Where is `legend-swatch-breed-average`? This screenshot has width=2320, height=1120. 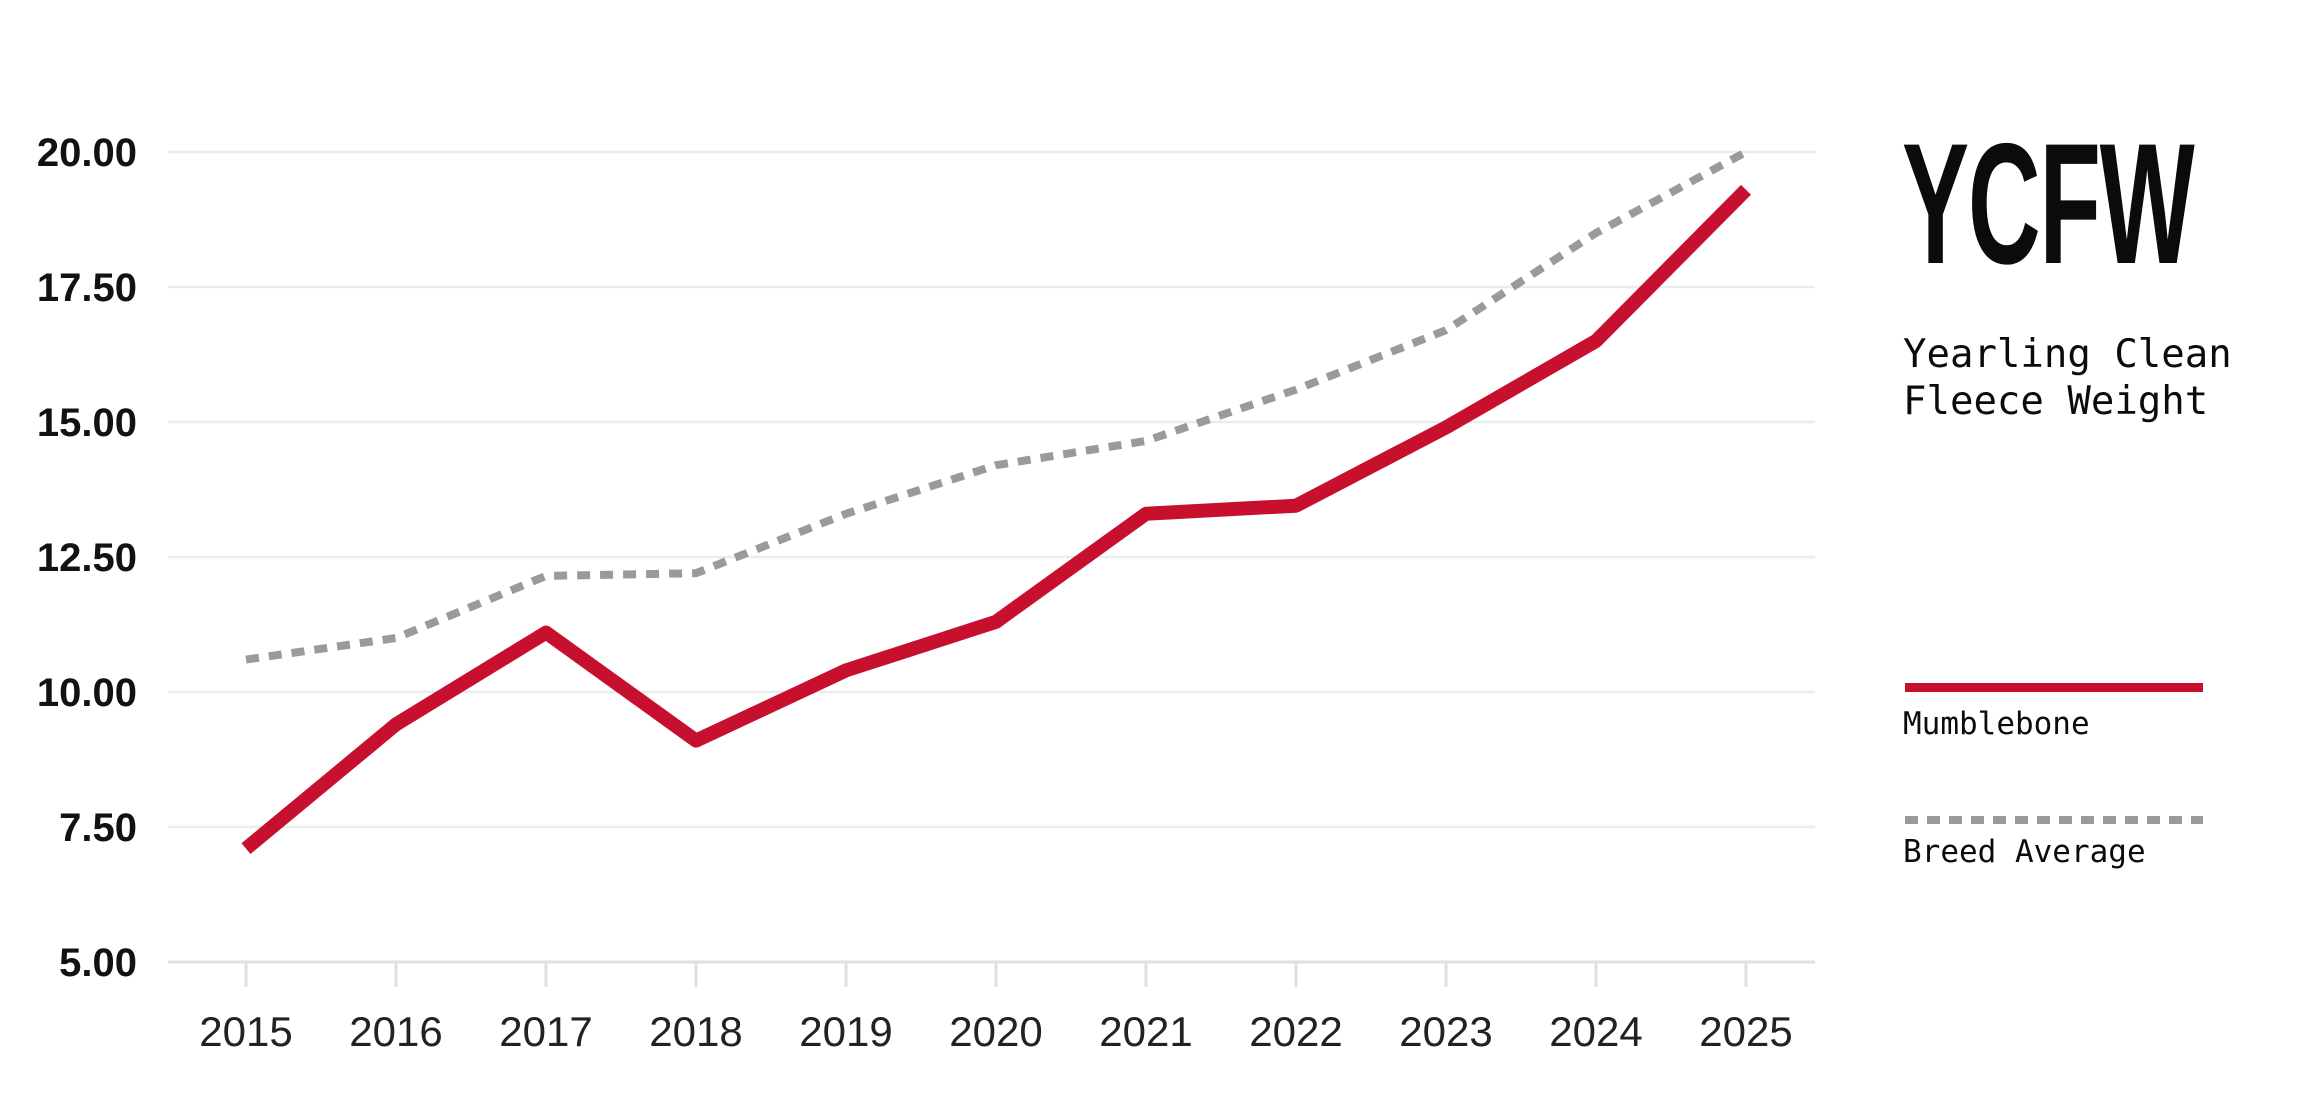
legend-swatch-breed-average is located at coordinates (2054, 820).